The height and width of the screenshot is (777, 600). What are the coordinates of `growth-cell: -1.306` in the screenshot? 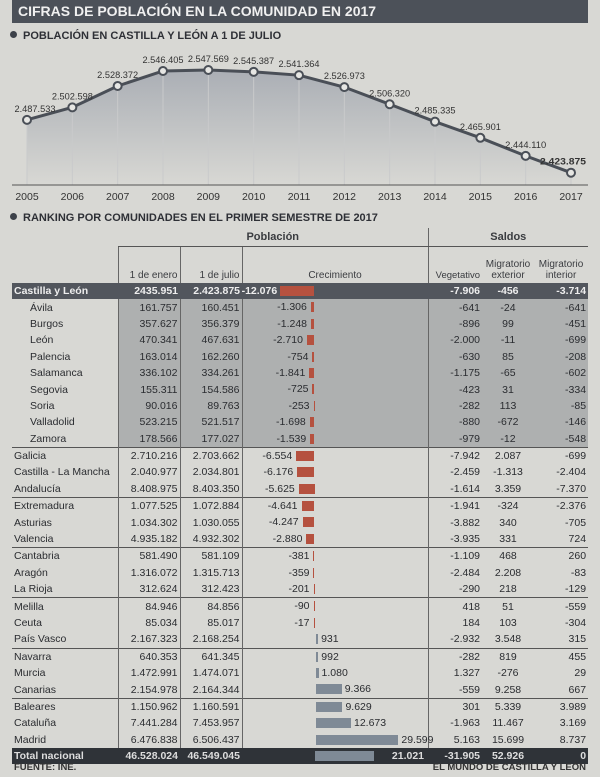 It's located at (335, 307).